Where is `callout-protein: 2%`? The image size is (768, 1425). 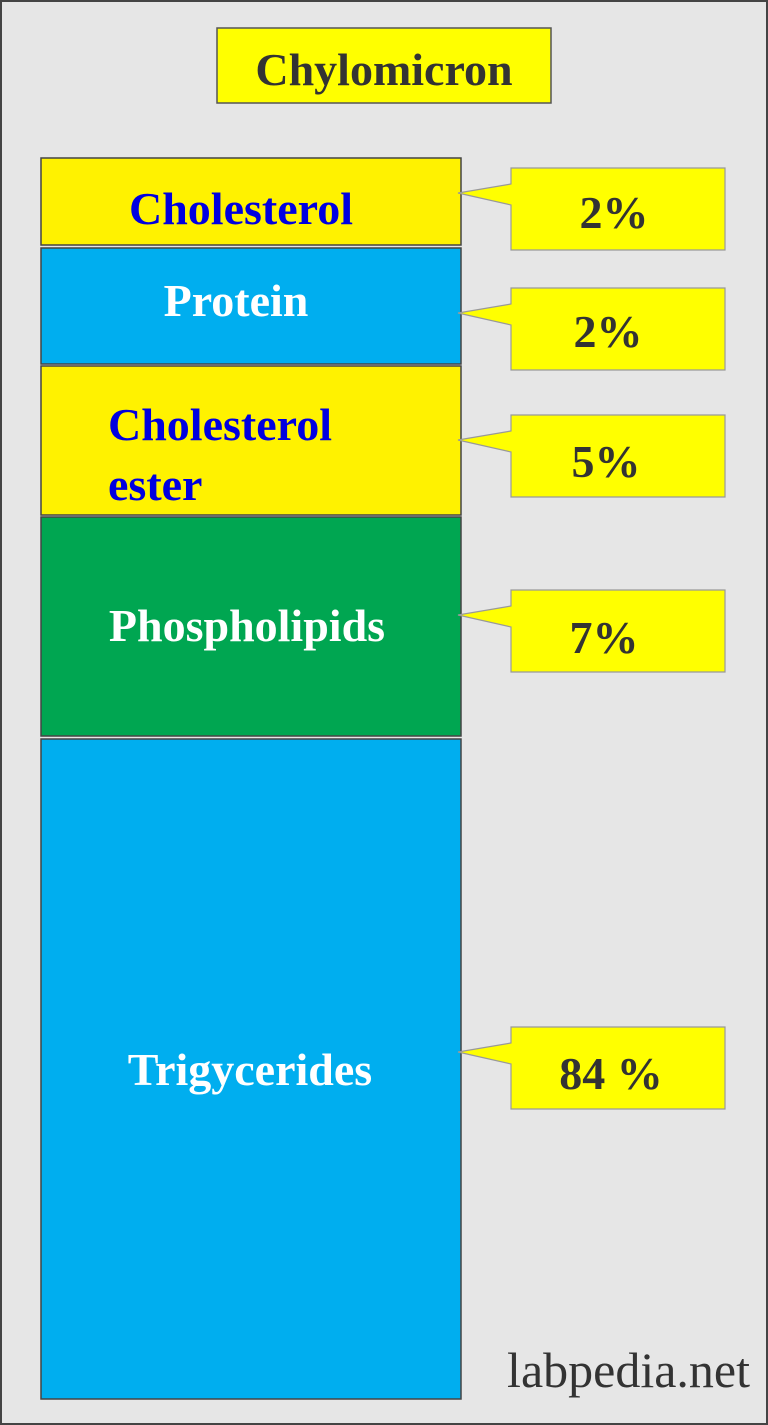 callout-protein: 2% is located at coordinates (591, 329).